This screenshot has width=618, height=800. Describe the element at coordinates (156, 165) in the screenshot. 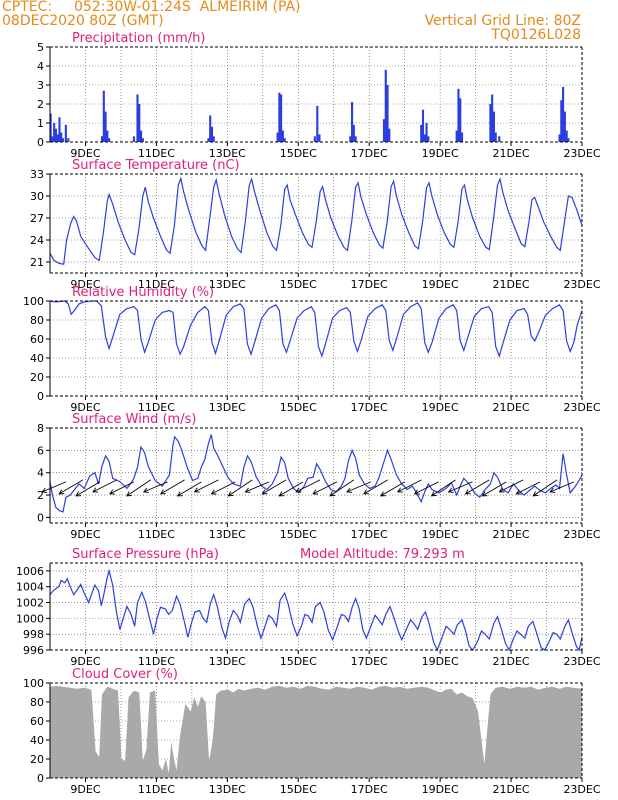

I see `panel-title: Surface Temperature (nC)` at that location.